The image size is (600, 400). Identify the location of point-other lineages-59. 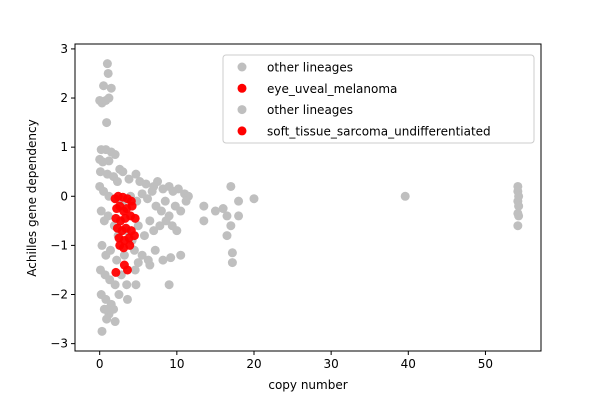
(144, 236).